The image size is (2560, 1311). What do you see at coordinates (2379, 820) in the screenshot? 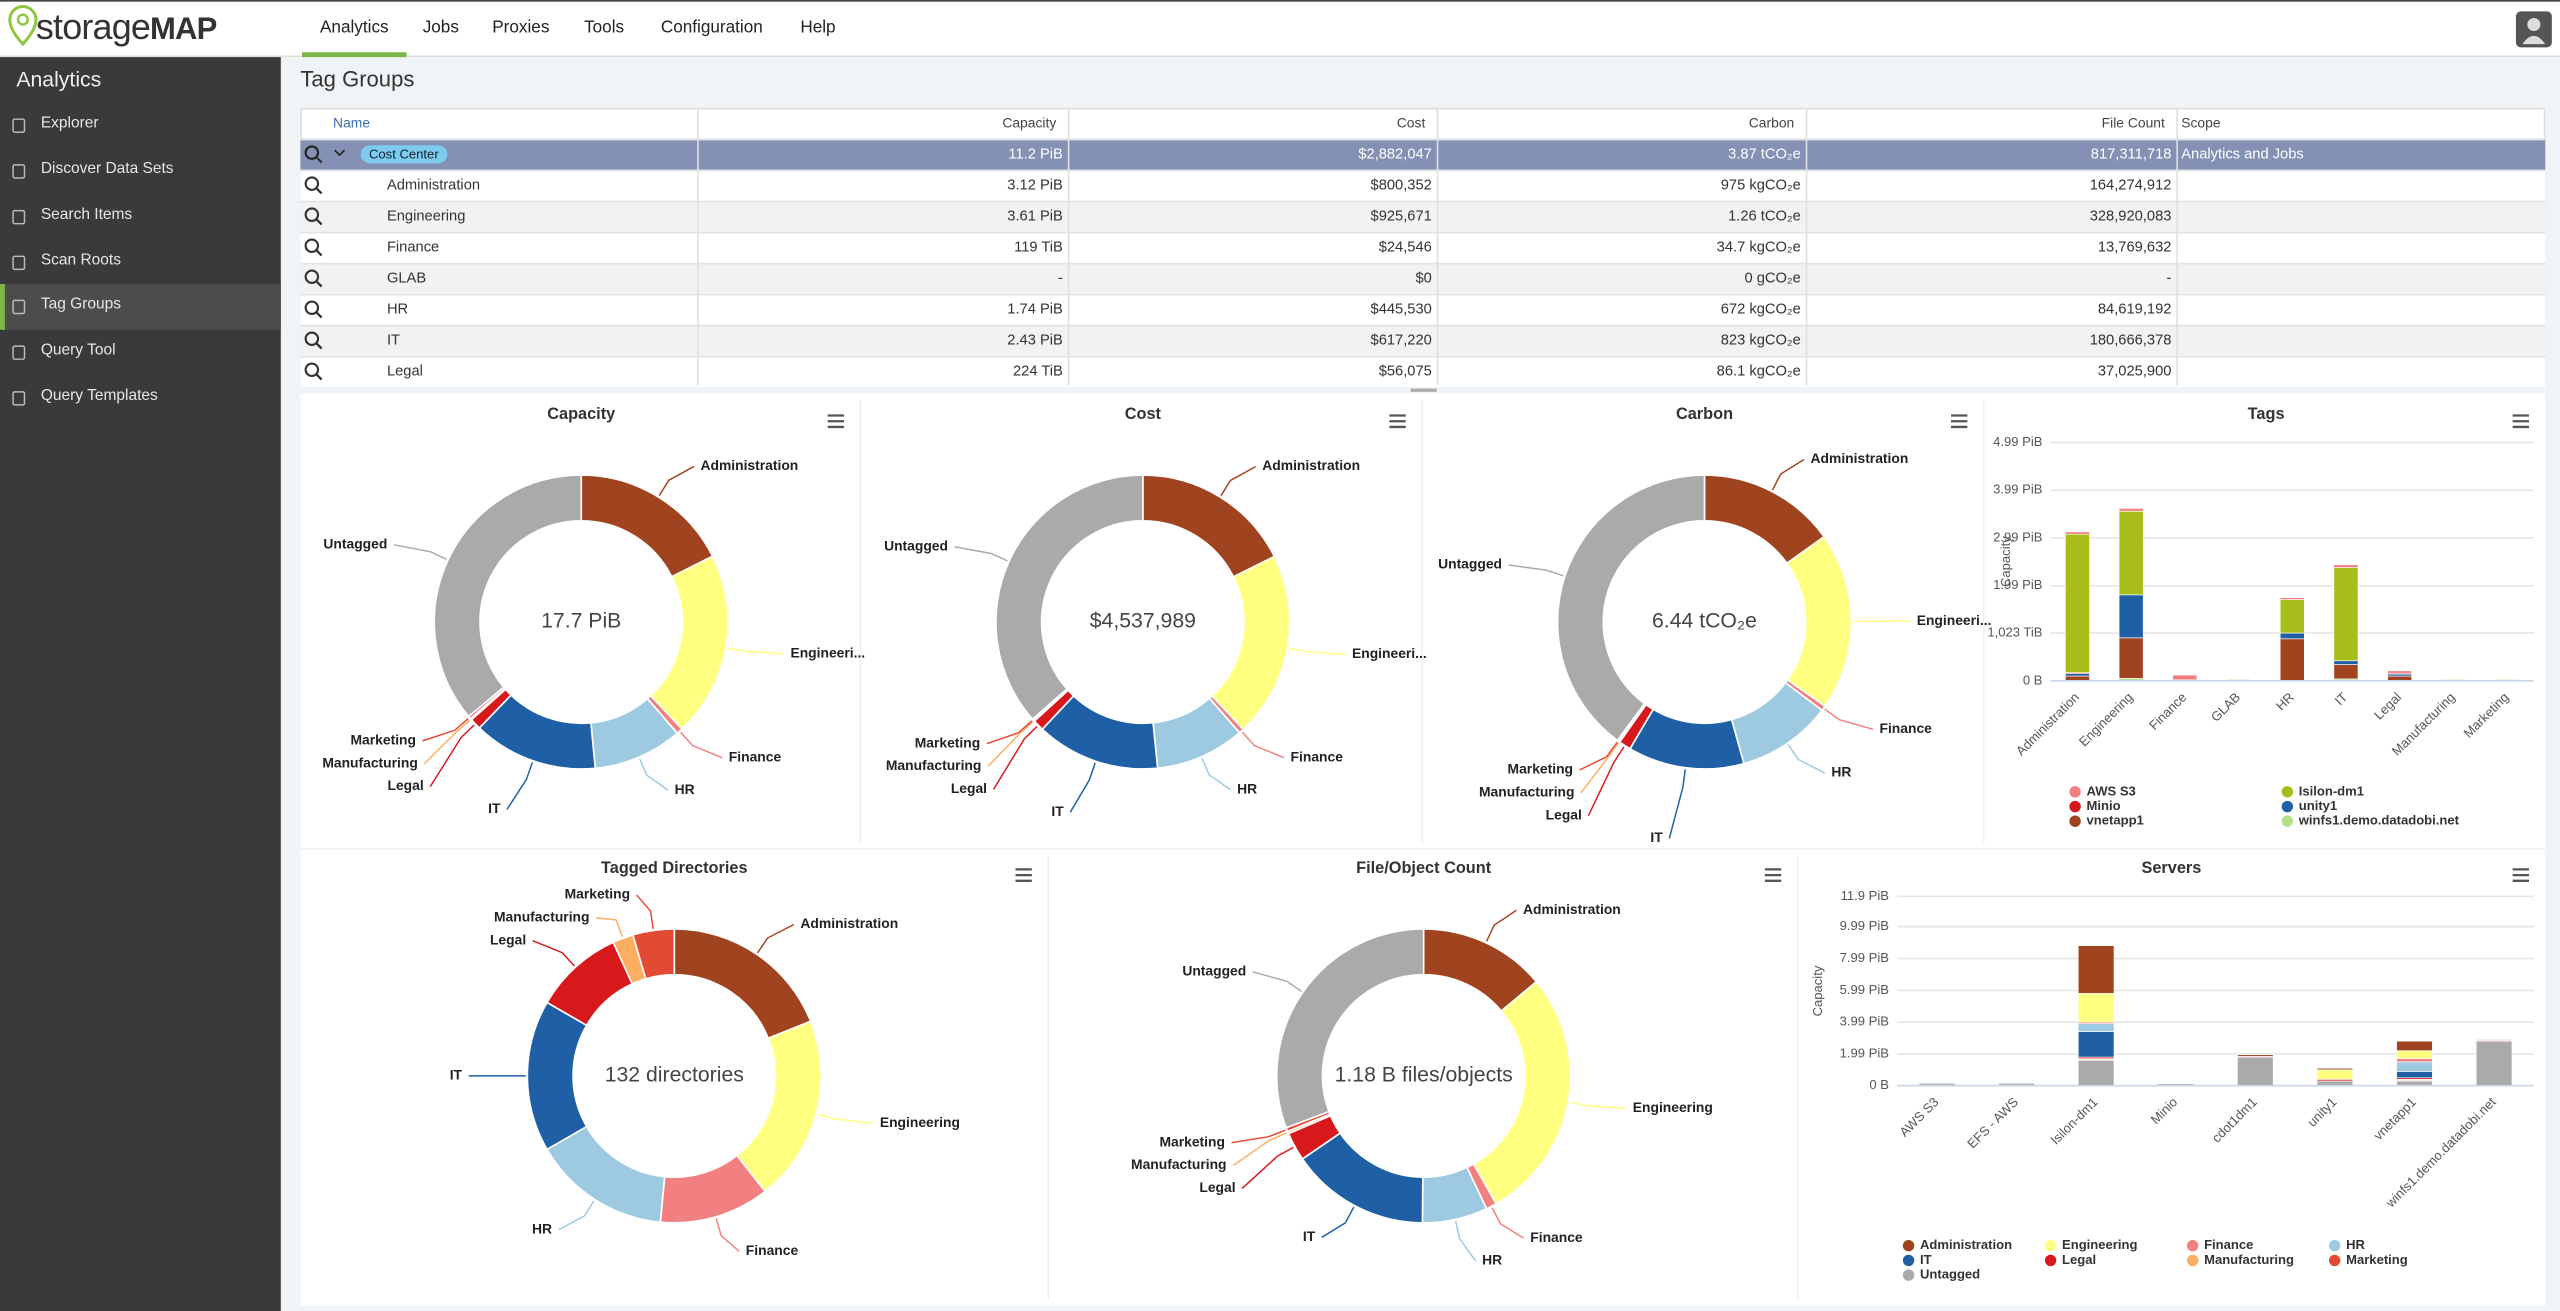
I see `legend-label: winfs1.demo.datadobi.net` at bounding box center [2379, 820].